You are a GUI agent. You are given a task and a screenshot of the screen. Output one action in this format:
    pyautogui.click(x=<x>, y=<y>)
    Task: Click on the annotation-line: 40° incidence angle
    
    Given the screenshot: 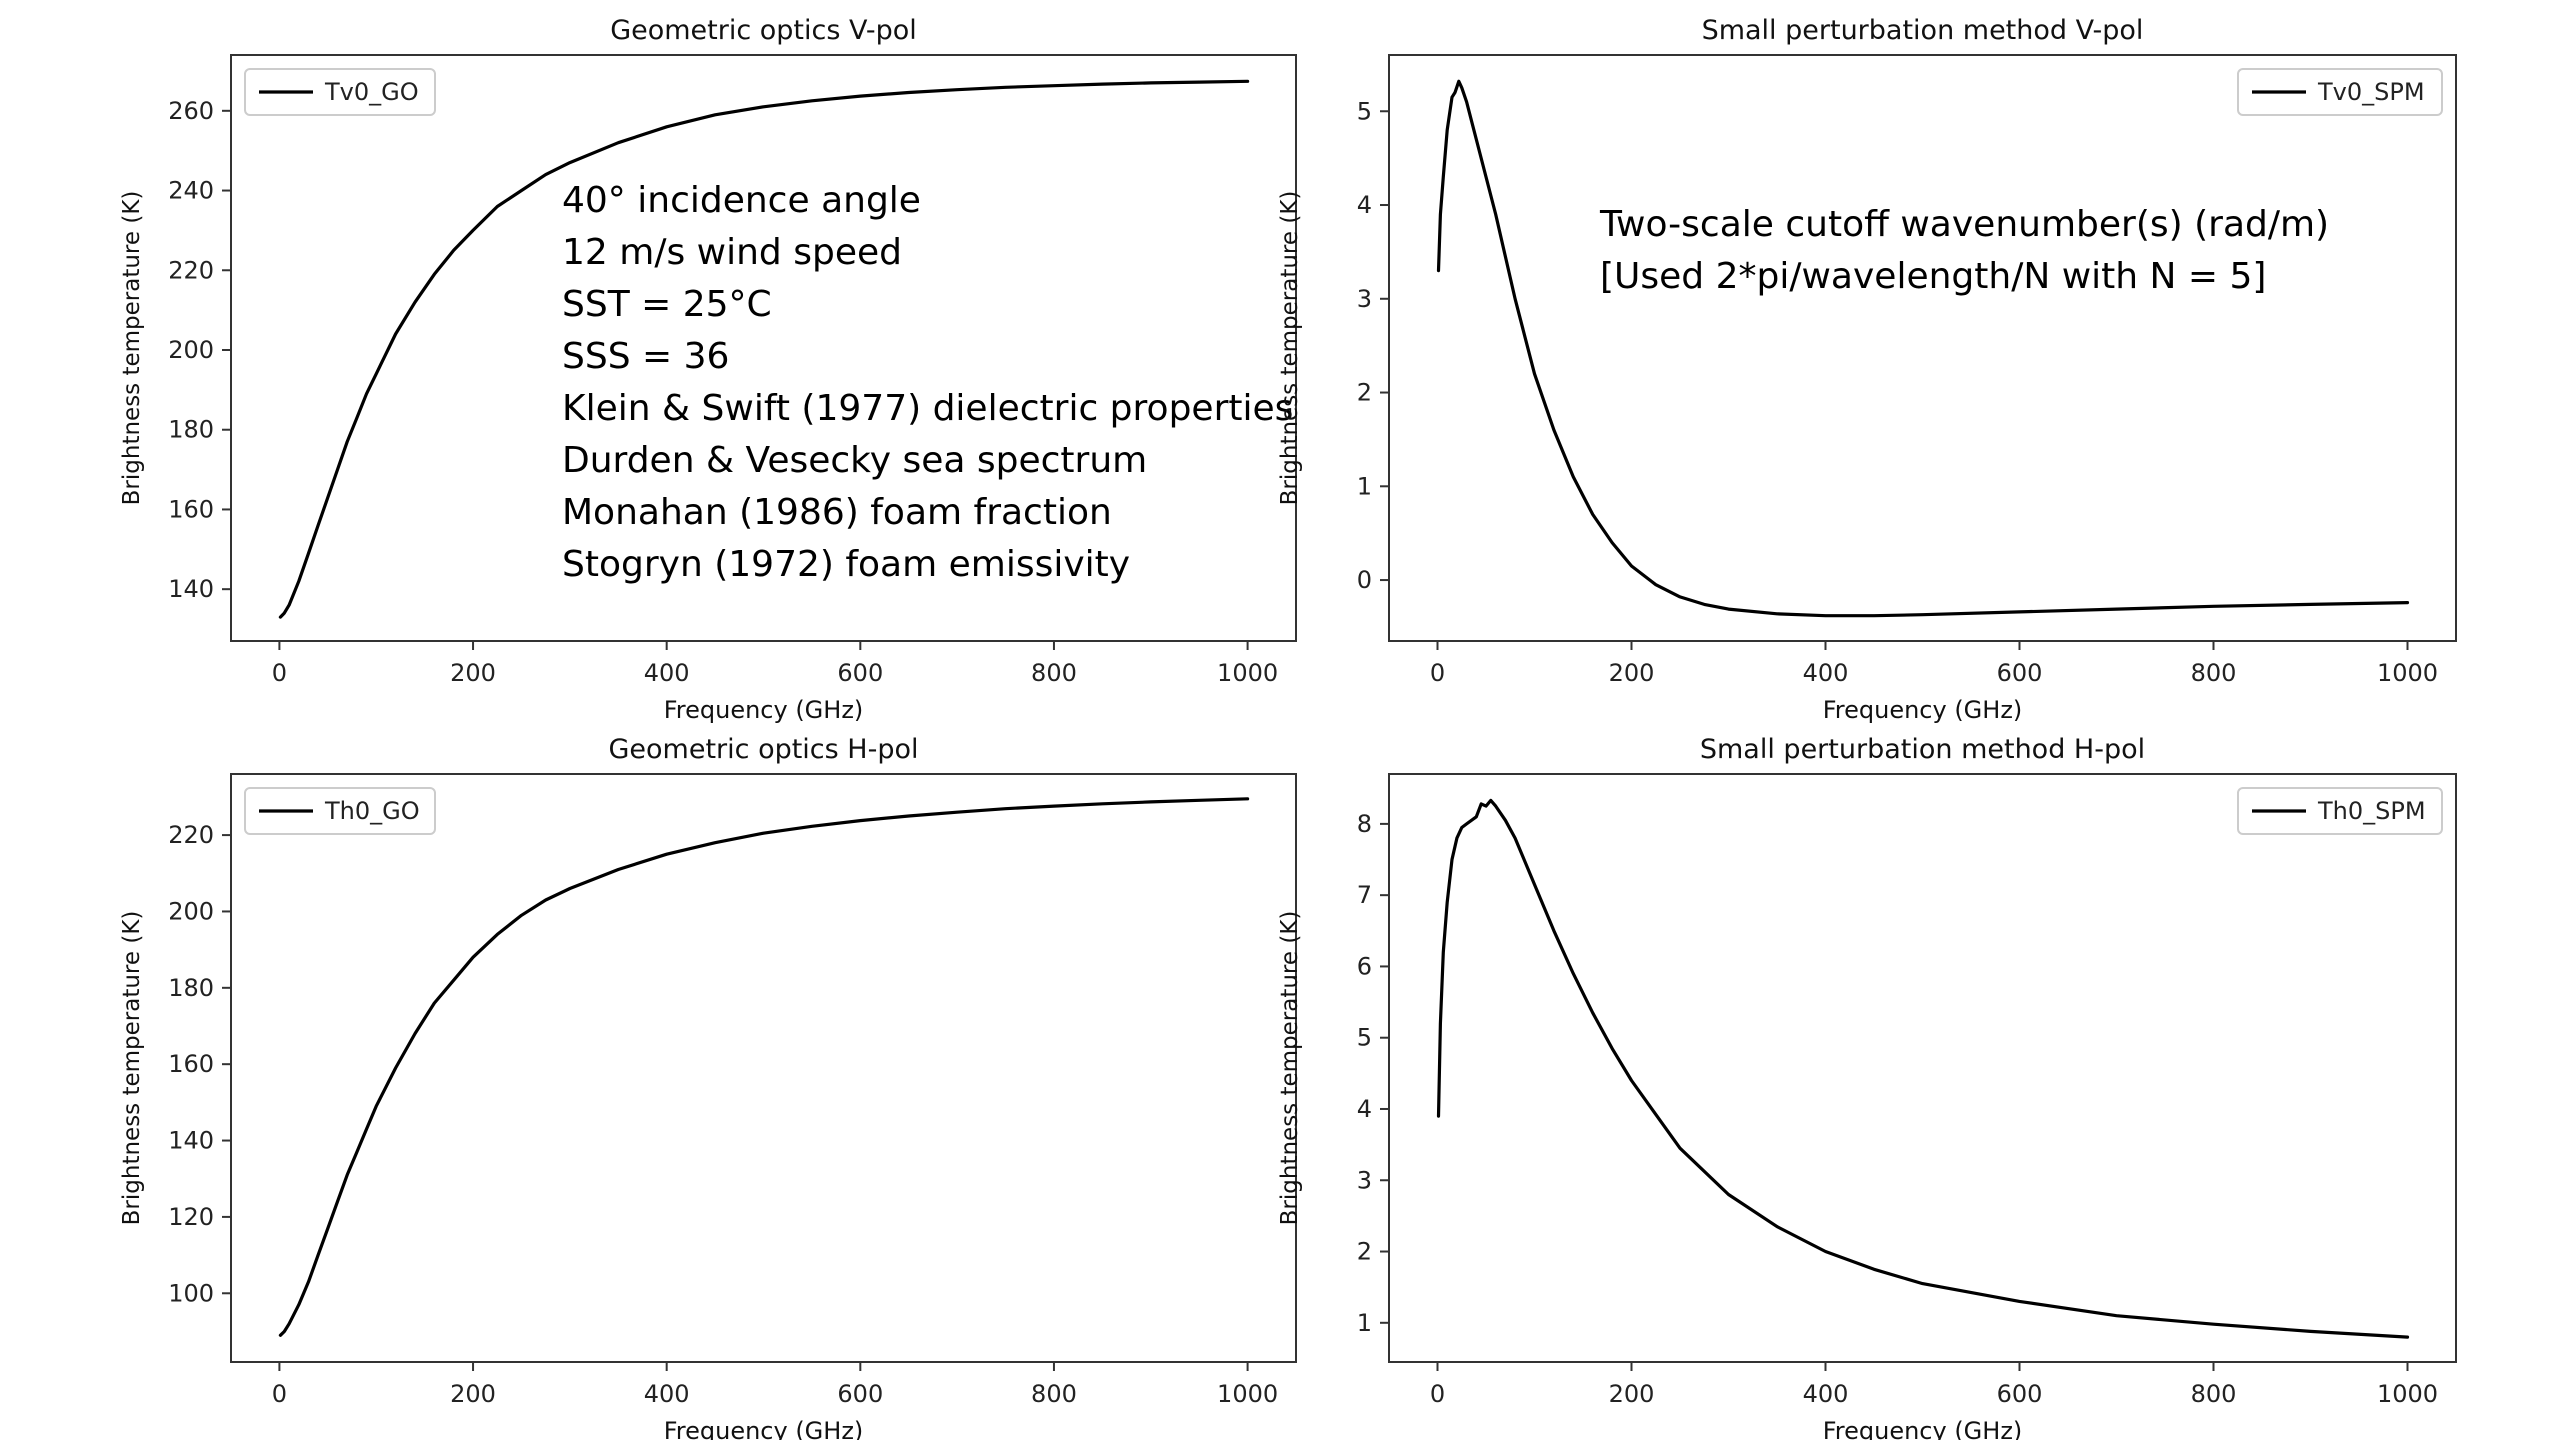 What is the action you would take?
    pyautogui.click(x=741, y=200)
    